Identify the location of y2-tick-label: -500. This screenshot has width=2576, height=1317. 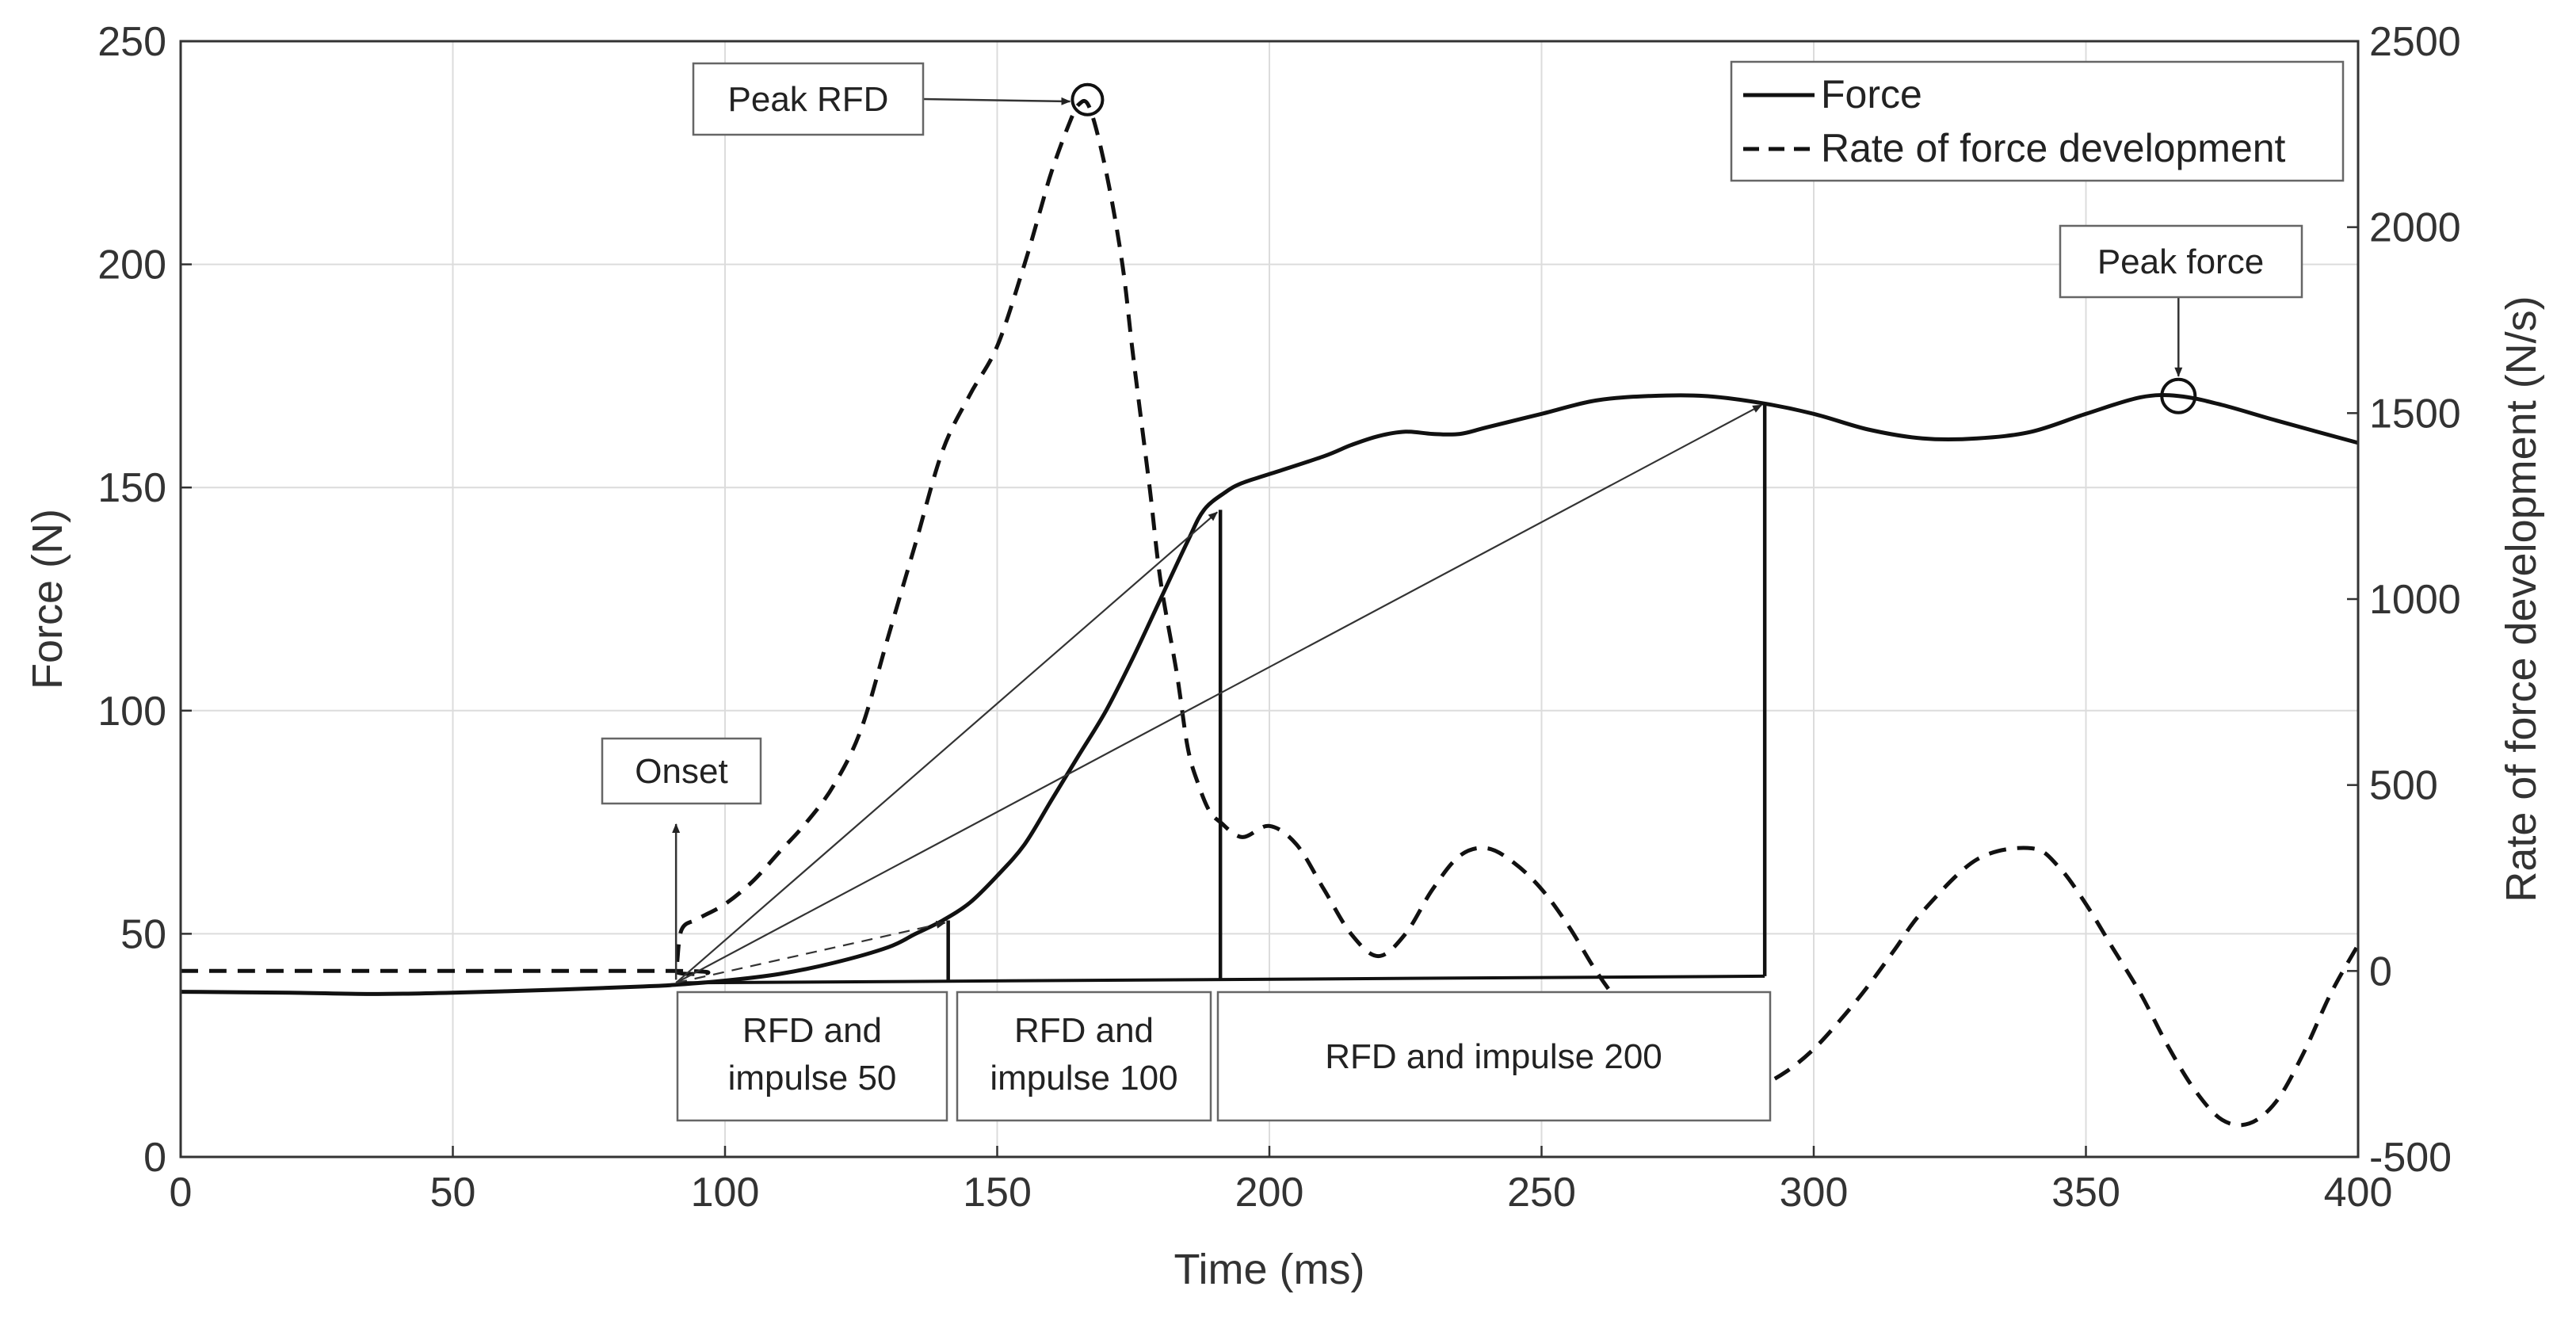
(2410, 1158).